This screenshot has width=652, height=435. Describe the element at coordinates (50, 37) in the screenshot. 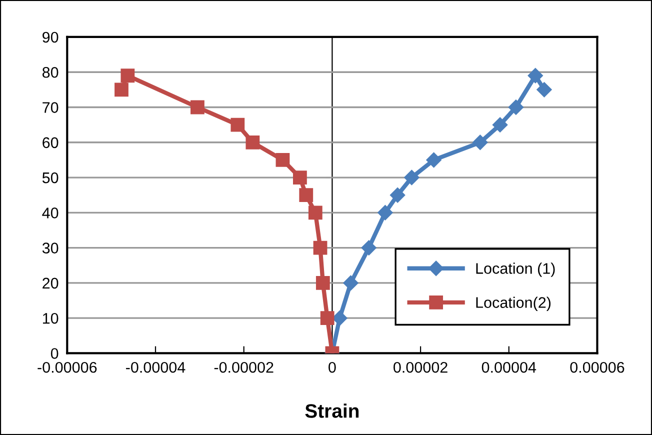

I see `y-tick-label: 90` at that location.